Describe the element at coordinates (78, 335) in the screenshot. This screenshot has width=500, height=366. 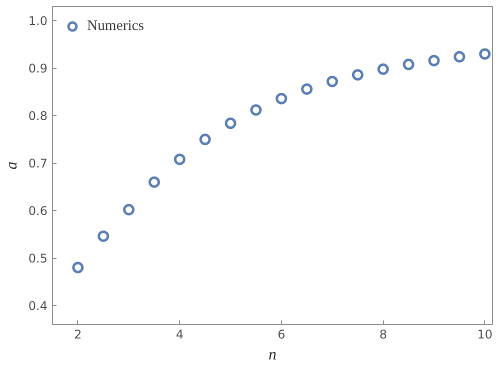
I see `x-tick-label: 2` at that location.